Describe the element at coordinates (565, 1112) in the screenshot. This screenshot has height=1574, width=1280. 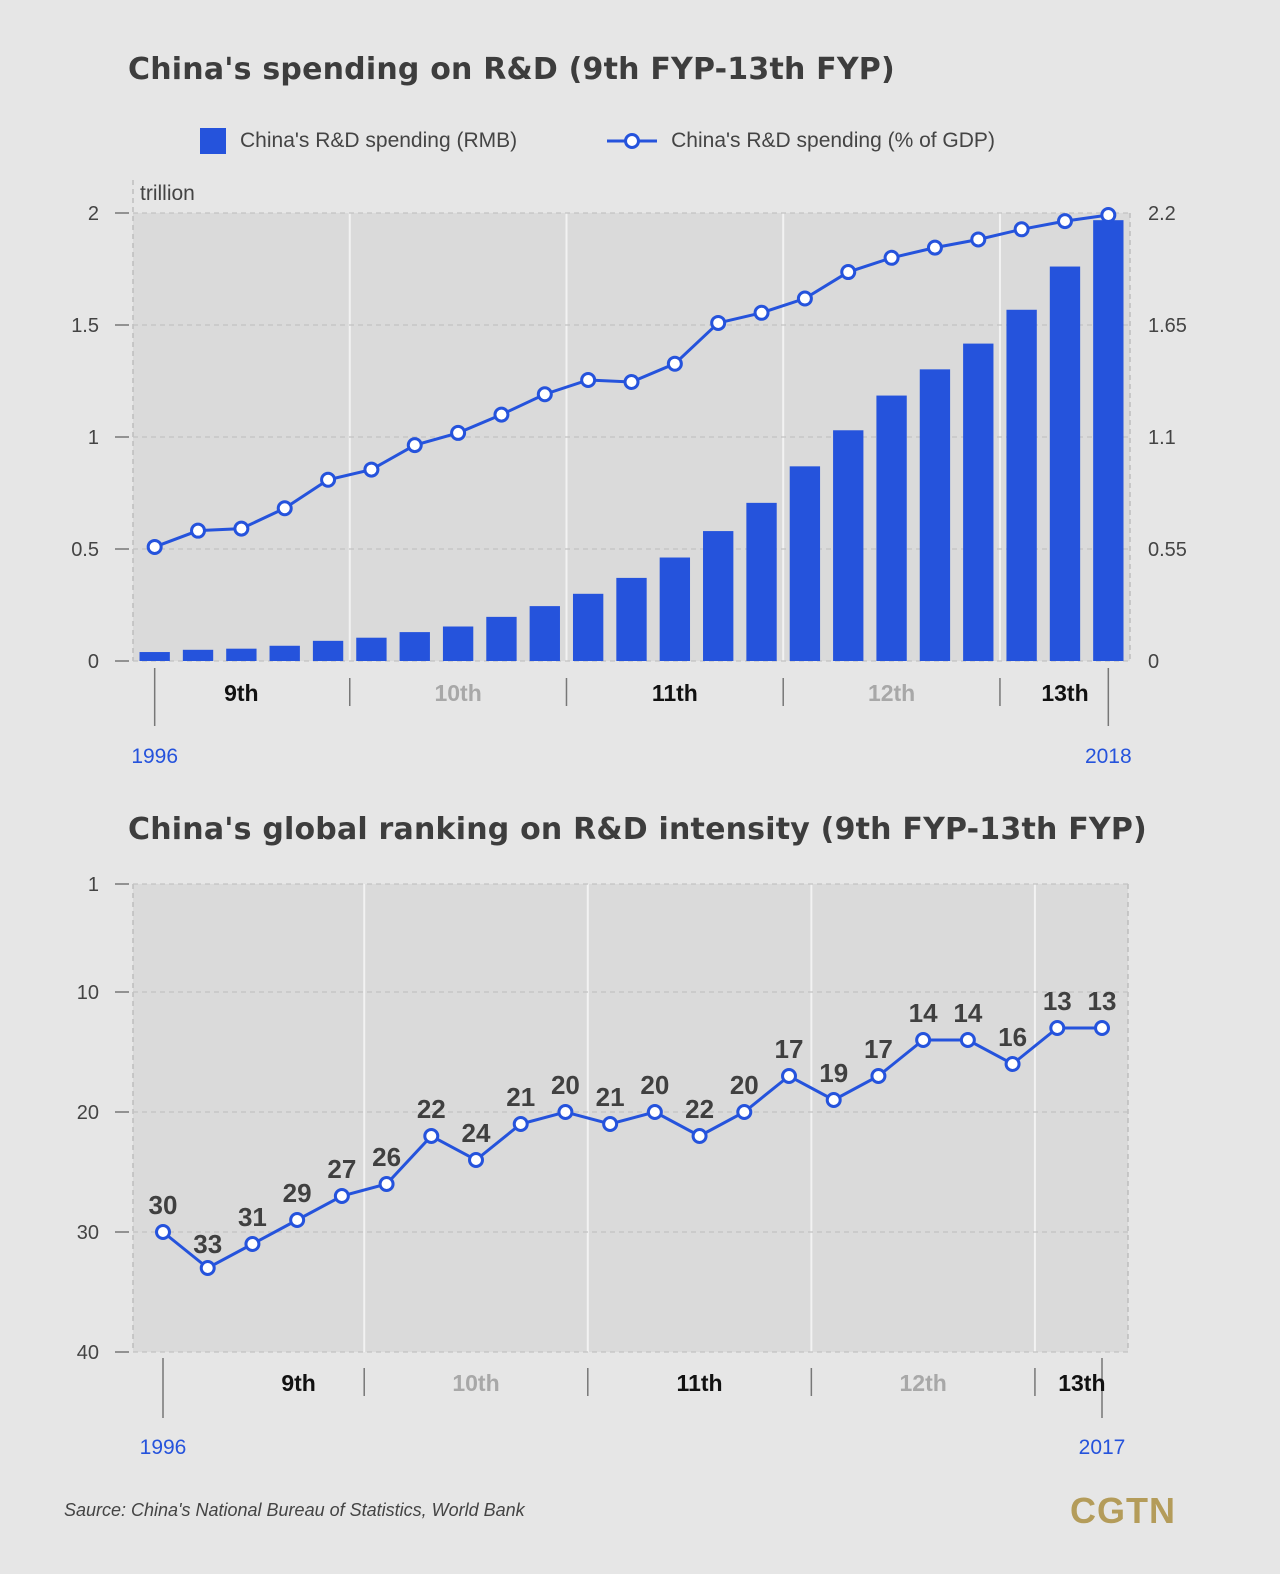
I see `rank-point-2005` at that location.